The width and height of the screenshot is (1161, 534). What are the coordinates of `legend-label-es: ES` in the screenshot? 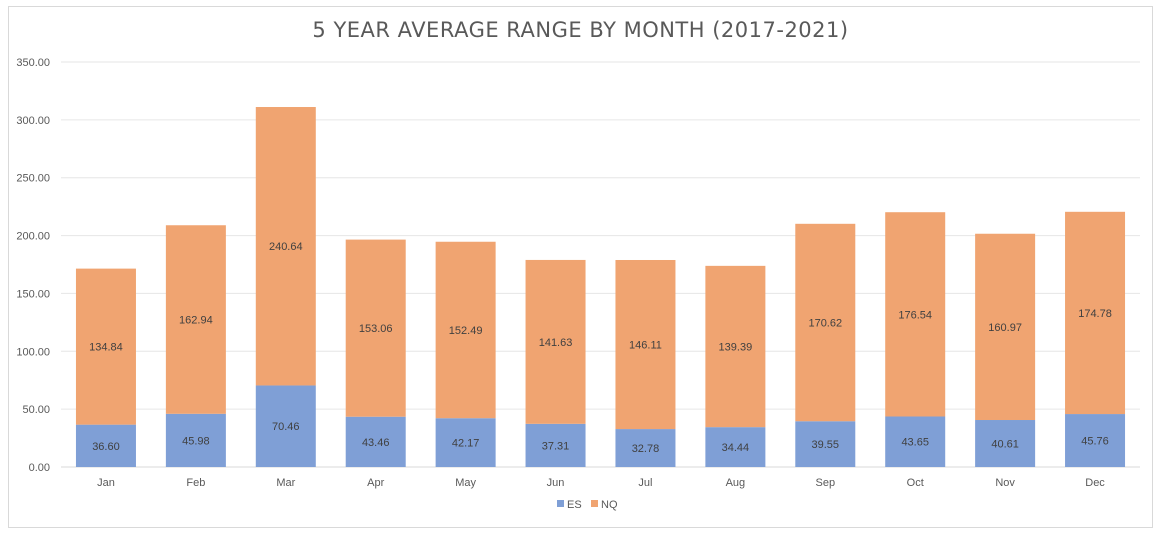 It's located at (574, 505).